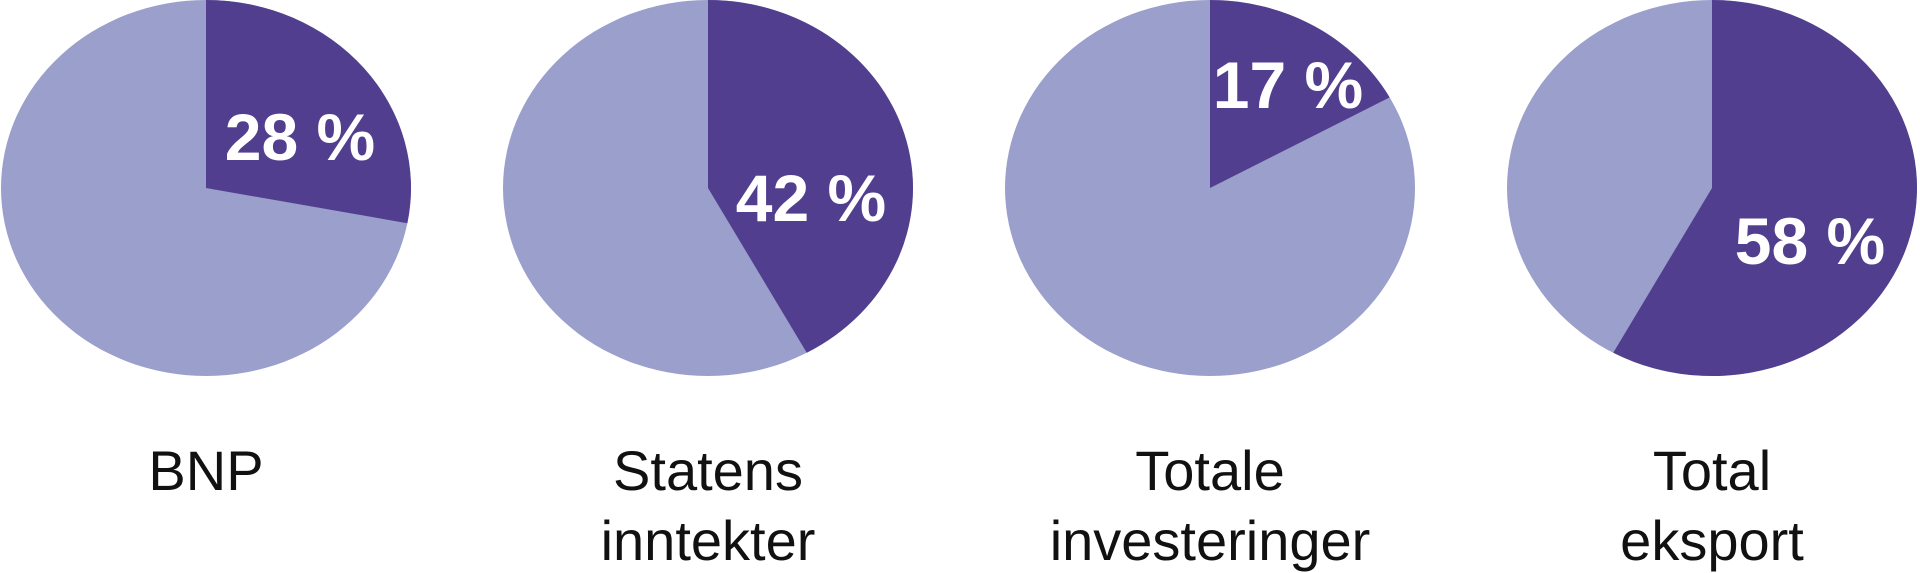 The height and width of the screenshot is (573, 1920). What do you see at coordinates (708, 540) in the screenshot?
I see `category-label: inntekter` at bounding box center [708, 540].